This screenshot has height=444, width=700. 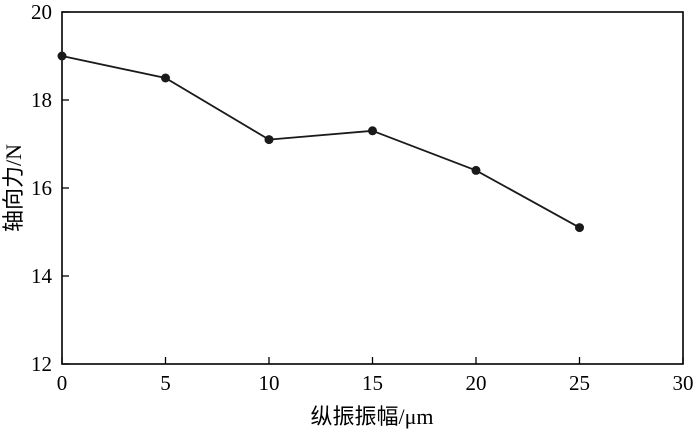 What do you see at coordinates (476, 383) in the screenshot?
I see `x-tick-label: 20` at bounding box center [476, 383].